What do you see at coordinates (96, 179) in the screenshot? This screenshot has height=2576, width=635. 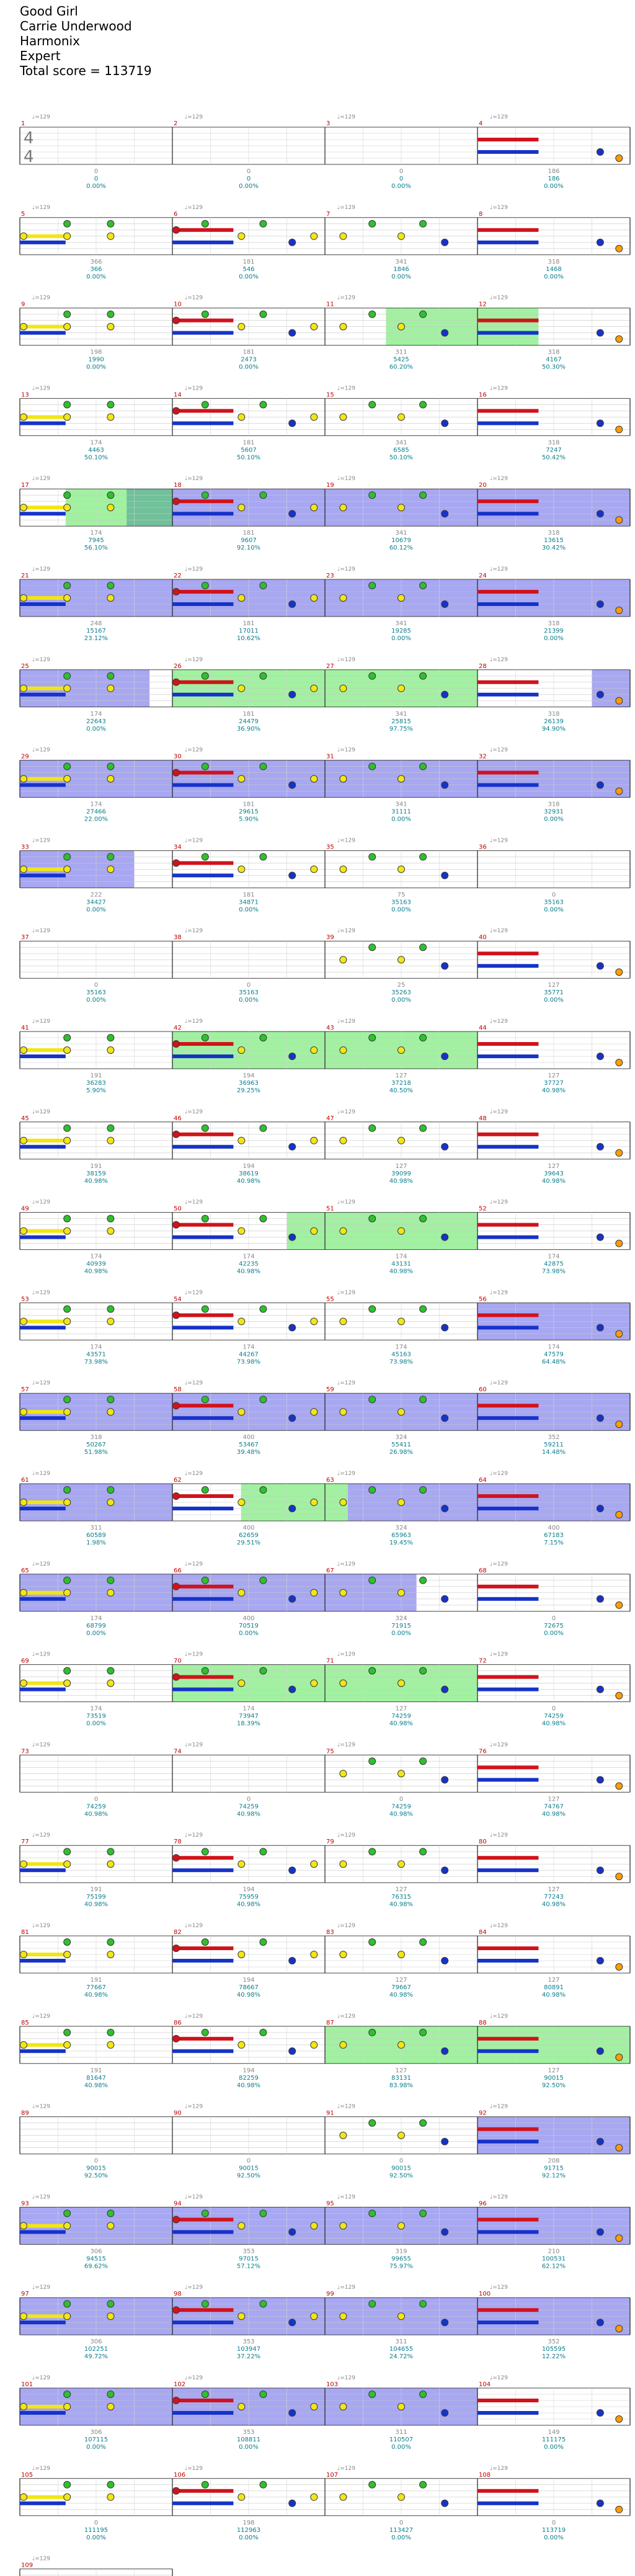 I see `cumulative-score: 0` at bounding box center [96, 179].